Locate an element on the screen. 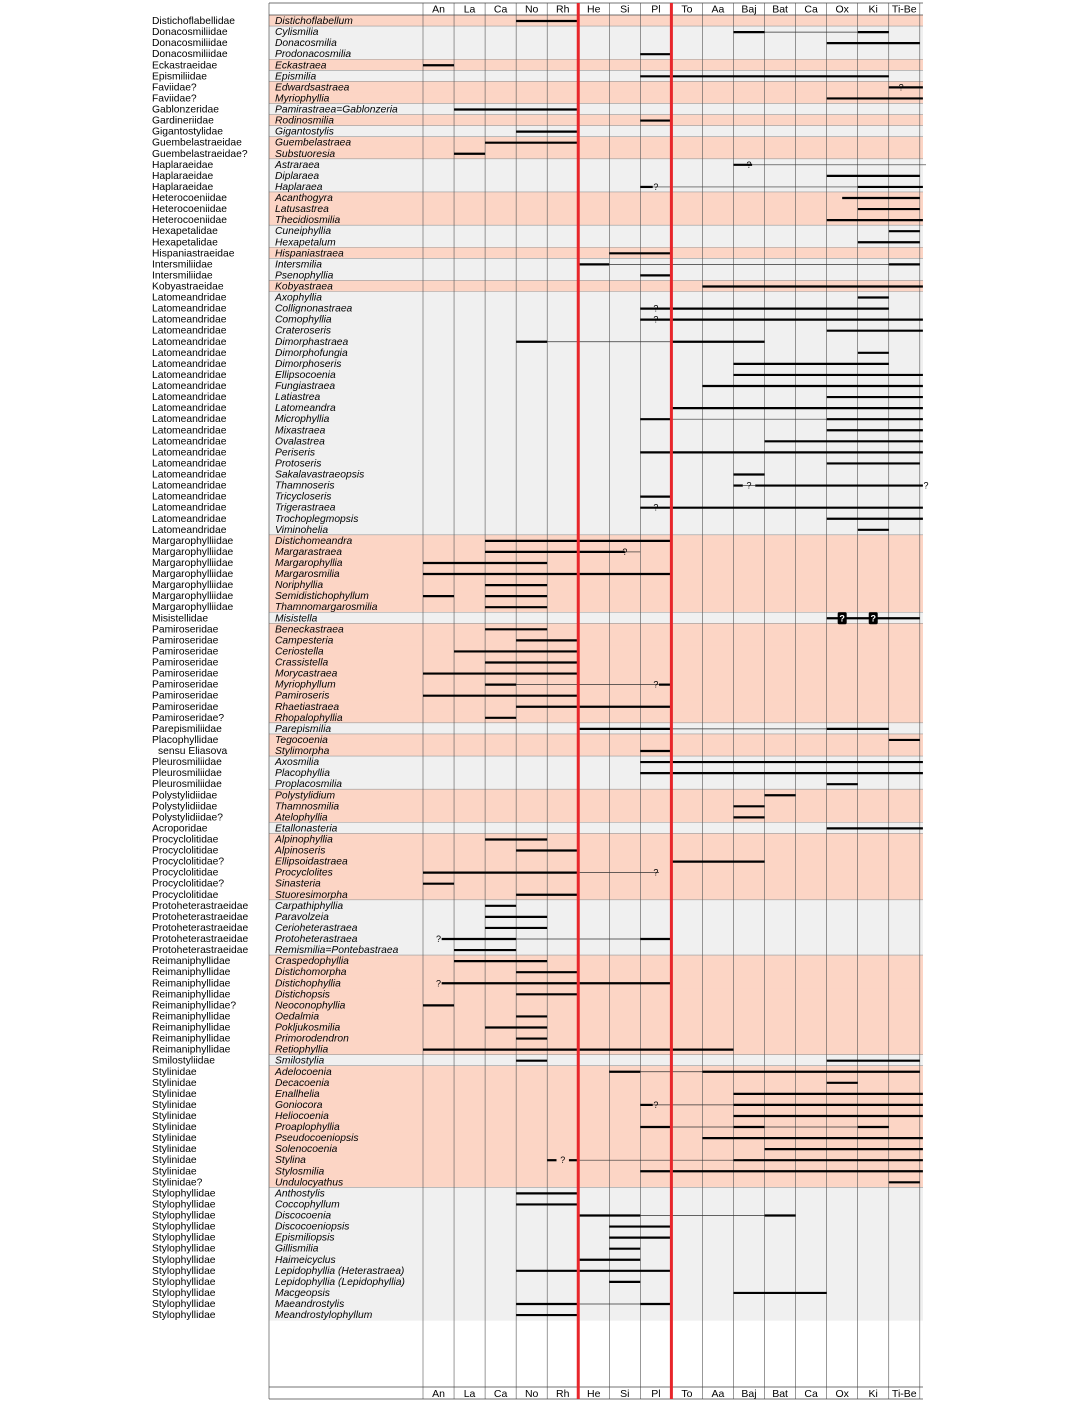 The width and height of the screenshot is (1081, 1402). genus-label: Thamnoseris is located at coordinates (305, 486).